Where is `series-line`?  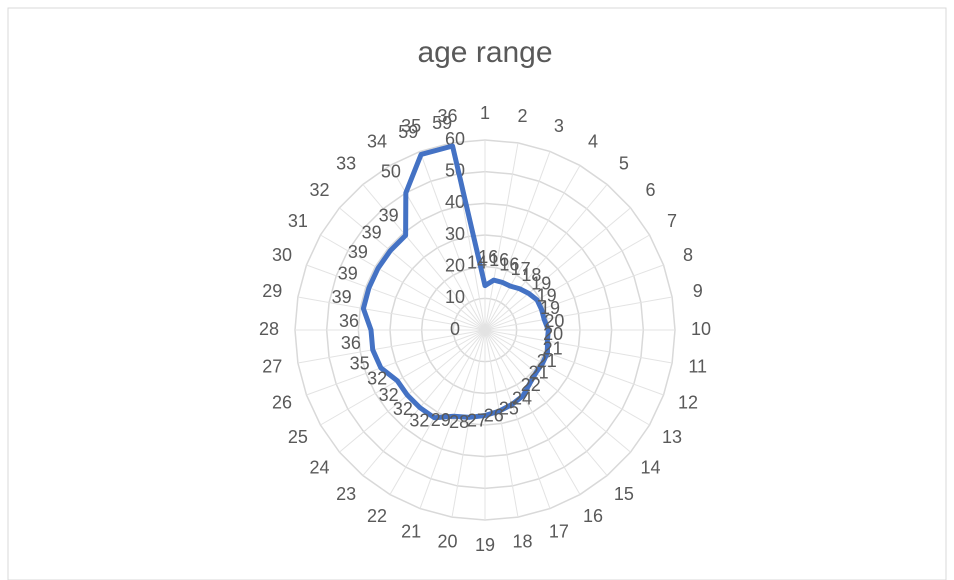 series-line is located at coordinates (455, 282).